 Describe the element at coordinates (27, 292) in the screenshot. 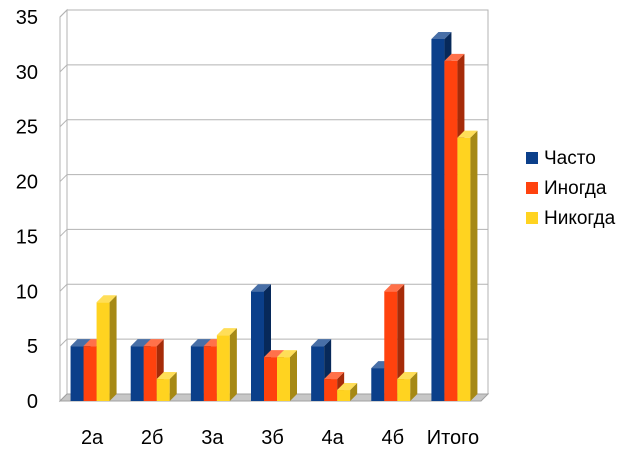

I see `y-tick-label: 10` at that location.